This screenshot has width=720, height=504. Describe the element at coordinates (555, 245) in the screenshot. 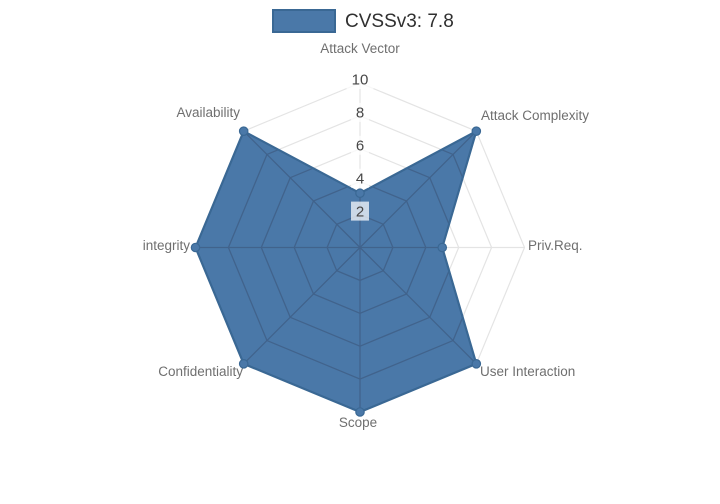

I see `axis-label-priv-req: Priv.Req.` at that location.